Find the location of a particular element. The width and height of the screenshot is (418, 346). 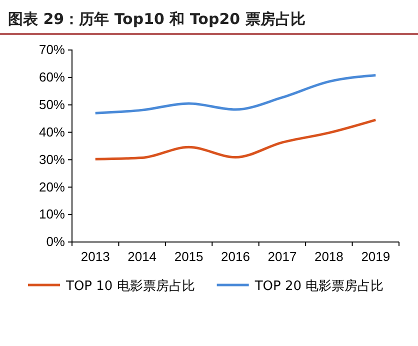

legend-label: TOP 20 电影票房占比 is located at coordinates (319, 286).